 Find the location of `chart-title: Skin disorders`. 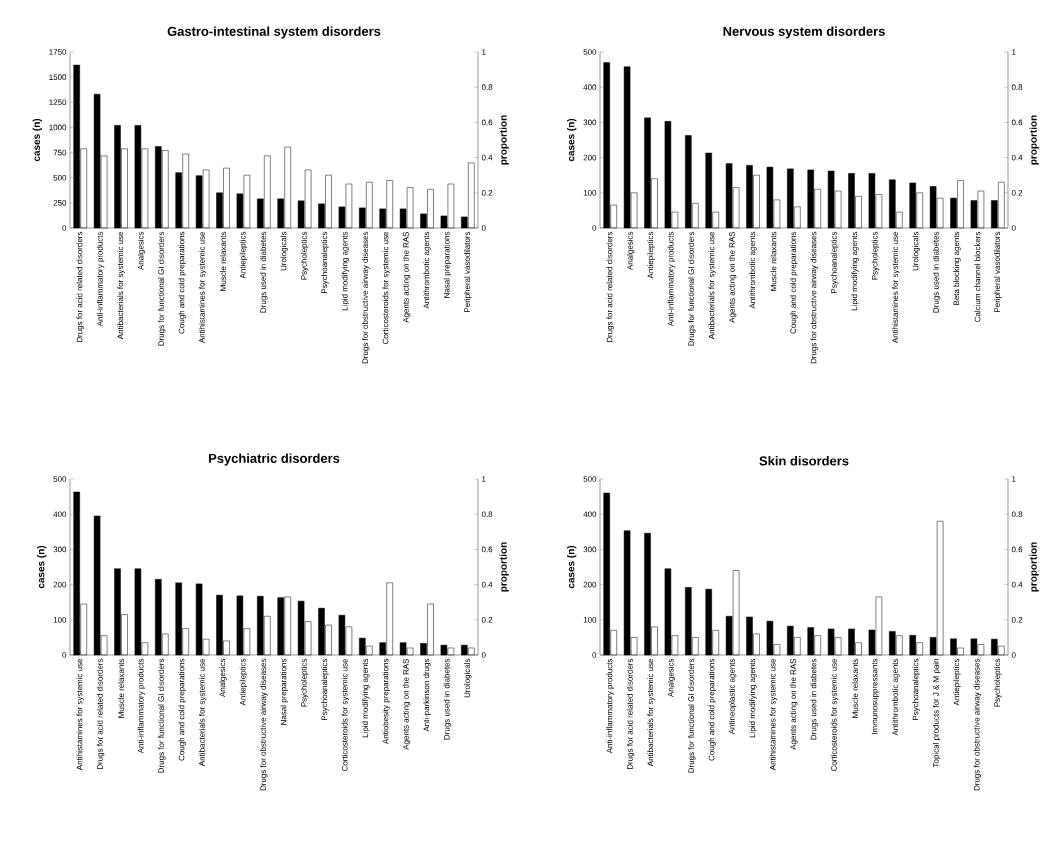

chart-title: Skin disorders is located at coordinates (804, 460).